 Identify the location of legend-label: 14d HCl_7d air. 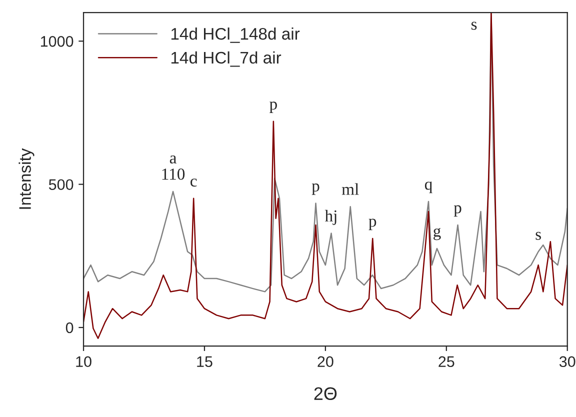
(226, 59).